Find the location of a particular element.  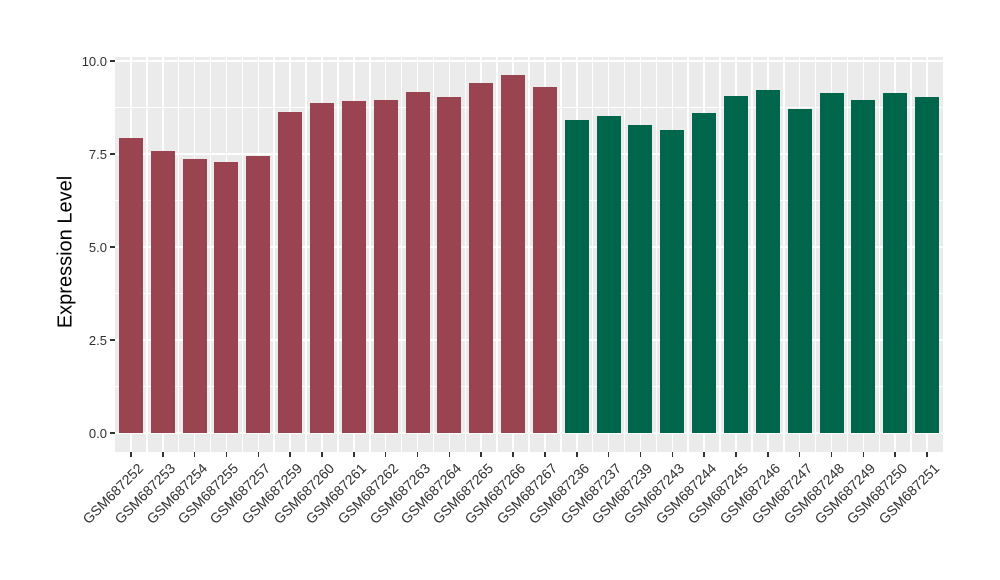

y-tick-label: 10.0 is located at coordinates (94, 61).